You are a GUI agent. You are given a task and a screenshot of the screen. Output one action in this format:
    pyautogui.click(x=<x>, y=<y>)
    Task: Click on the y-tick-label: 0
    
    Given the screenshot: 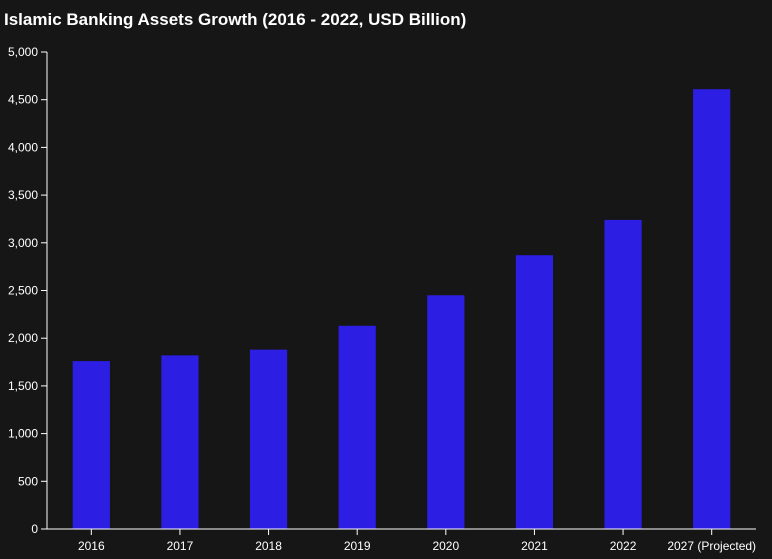 What is the action you would take?
    pyautogui.click(x=34, y=529)
    